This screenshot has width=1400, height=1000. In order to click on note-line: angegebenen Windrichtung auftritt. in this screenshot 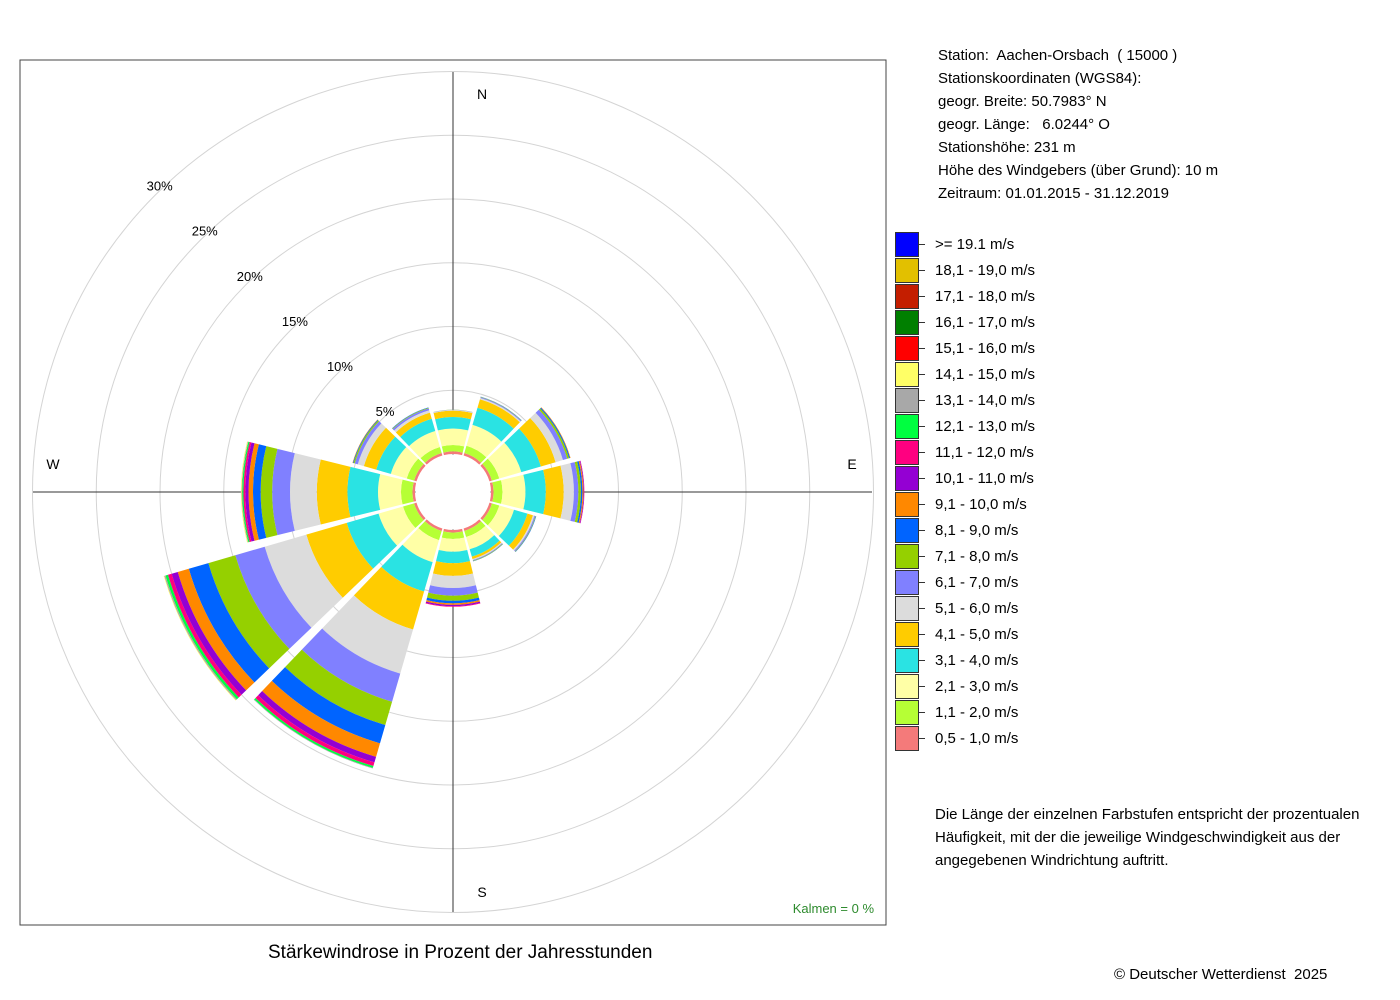, I will do `click(1052, 860)`.